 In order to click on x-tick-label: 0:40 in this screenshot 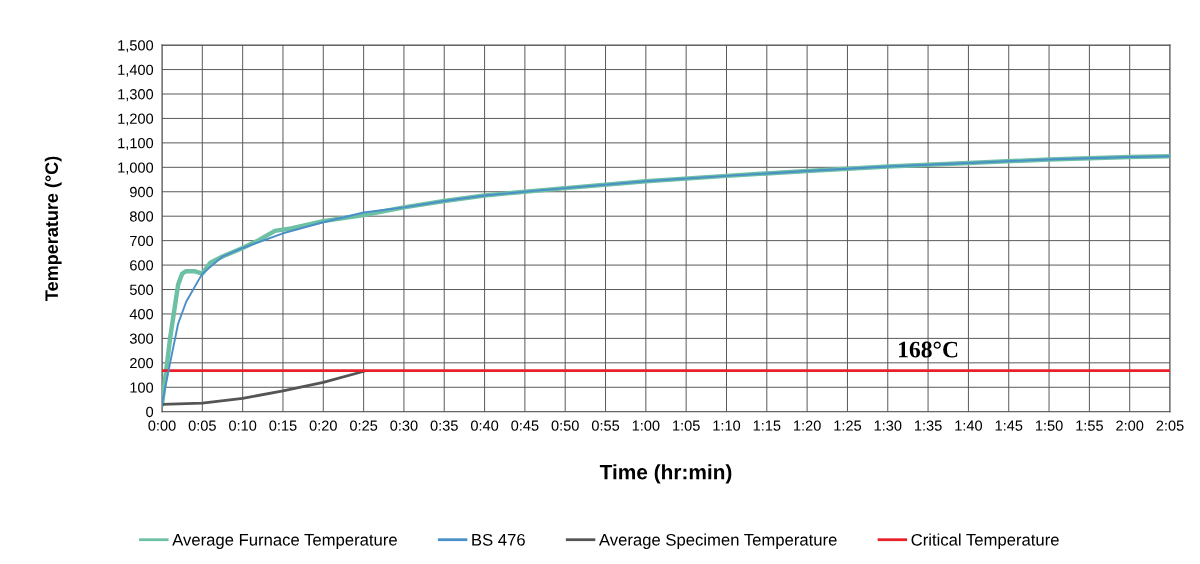, I will do `click(484, 425)`.